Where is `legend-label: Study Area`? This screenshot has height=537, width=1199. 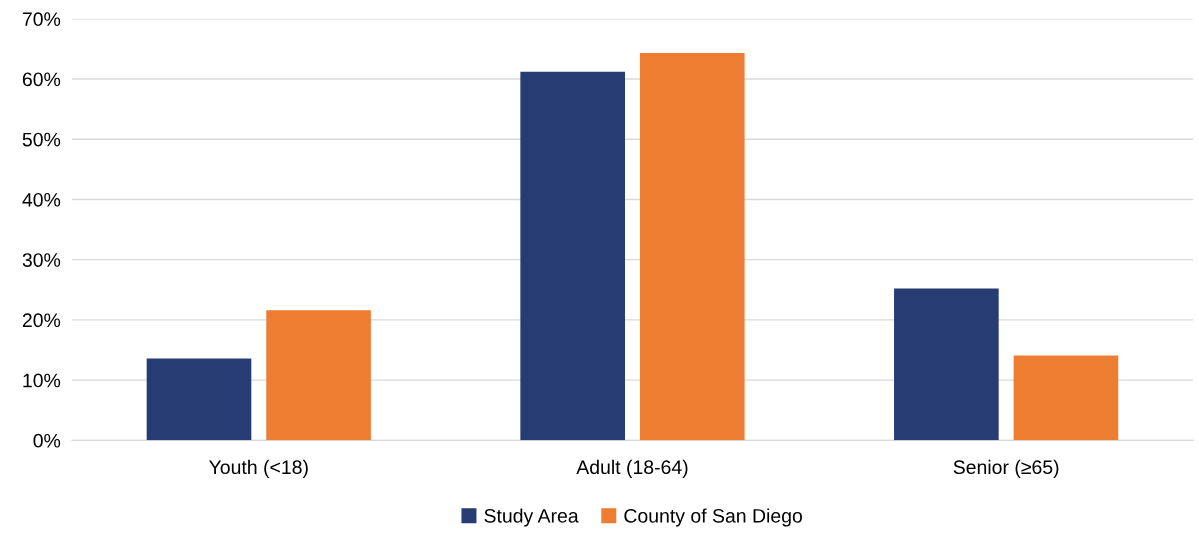 legend-label: Study Area is located at coordinates (531, 517).